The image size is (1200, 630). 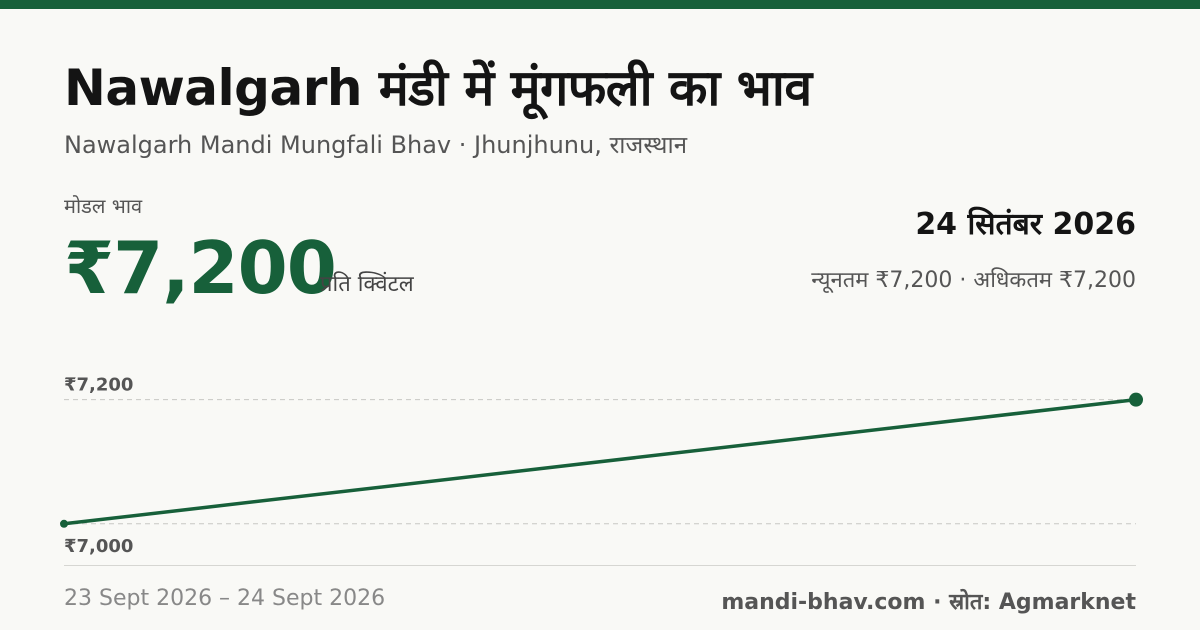 What do you see at coordinates (973, 280) in the screenshot?
I see `min-max-range: न्यूनतम ₹7,200 · अधिकतम ₹7,200` at bounding box center [973, 280].